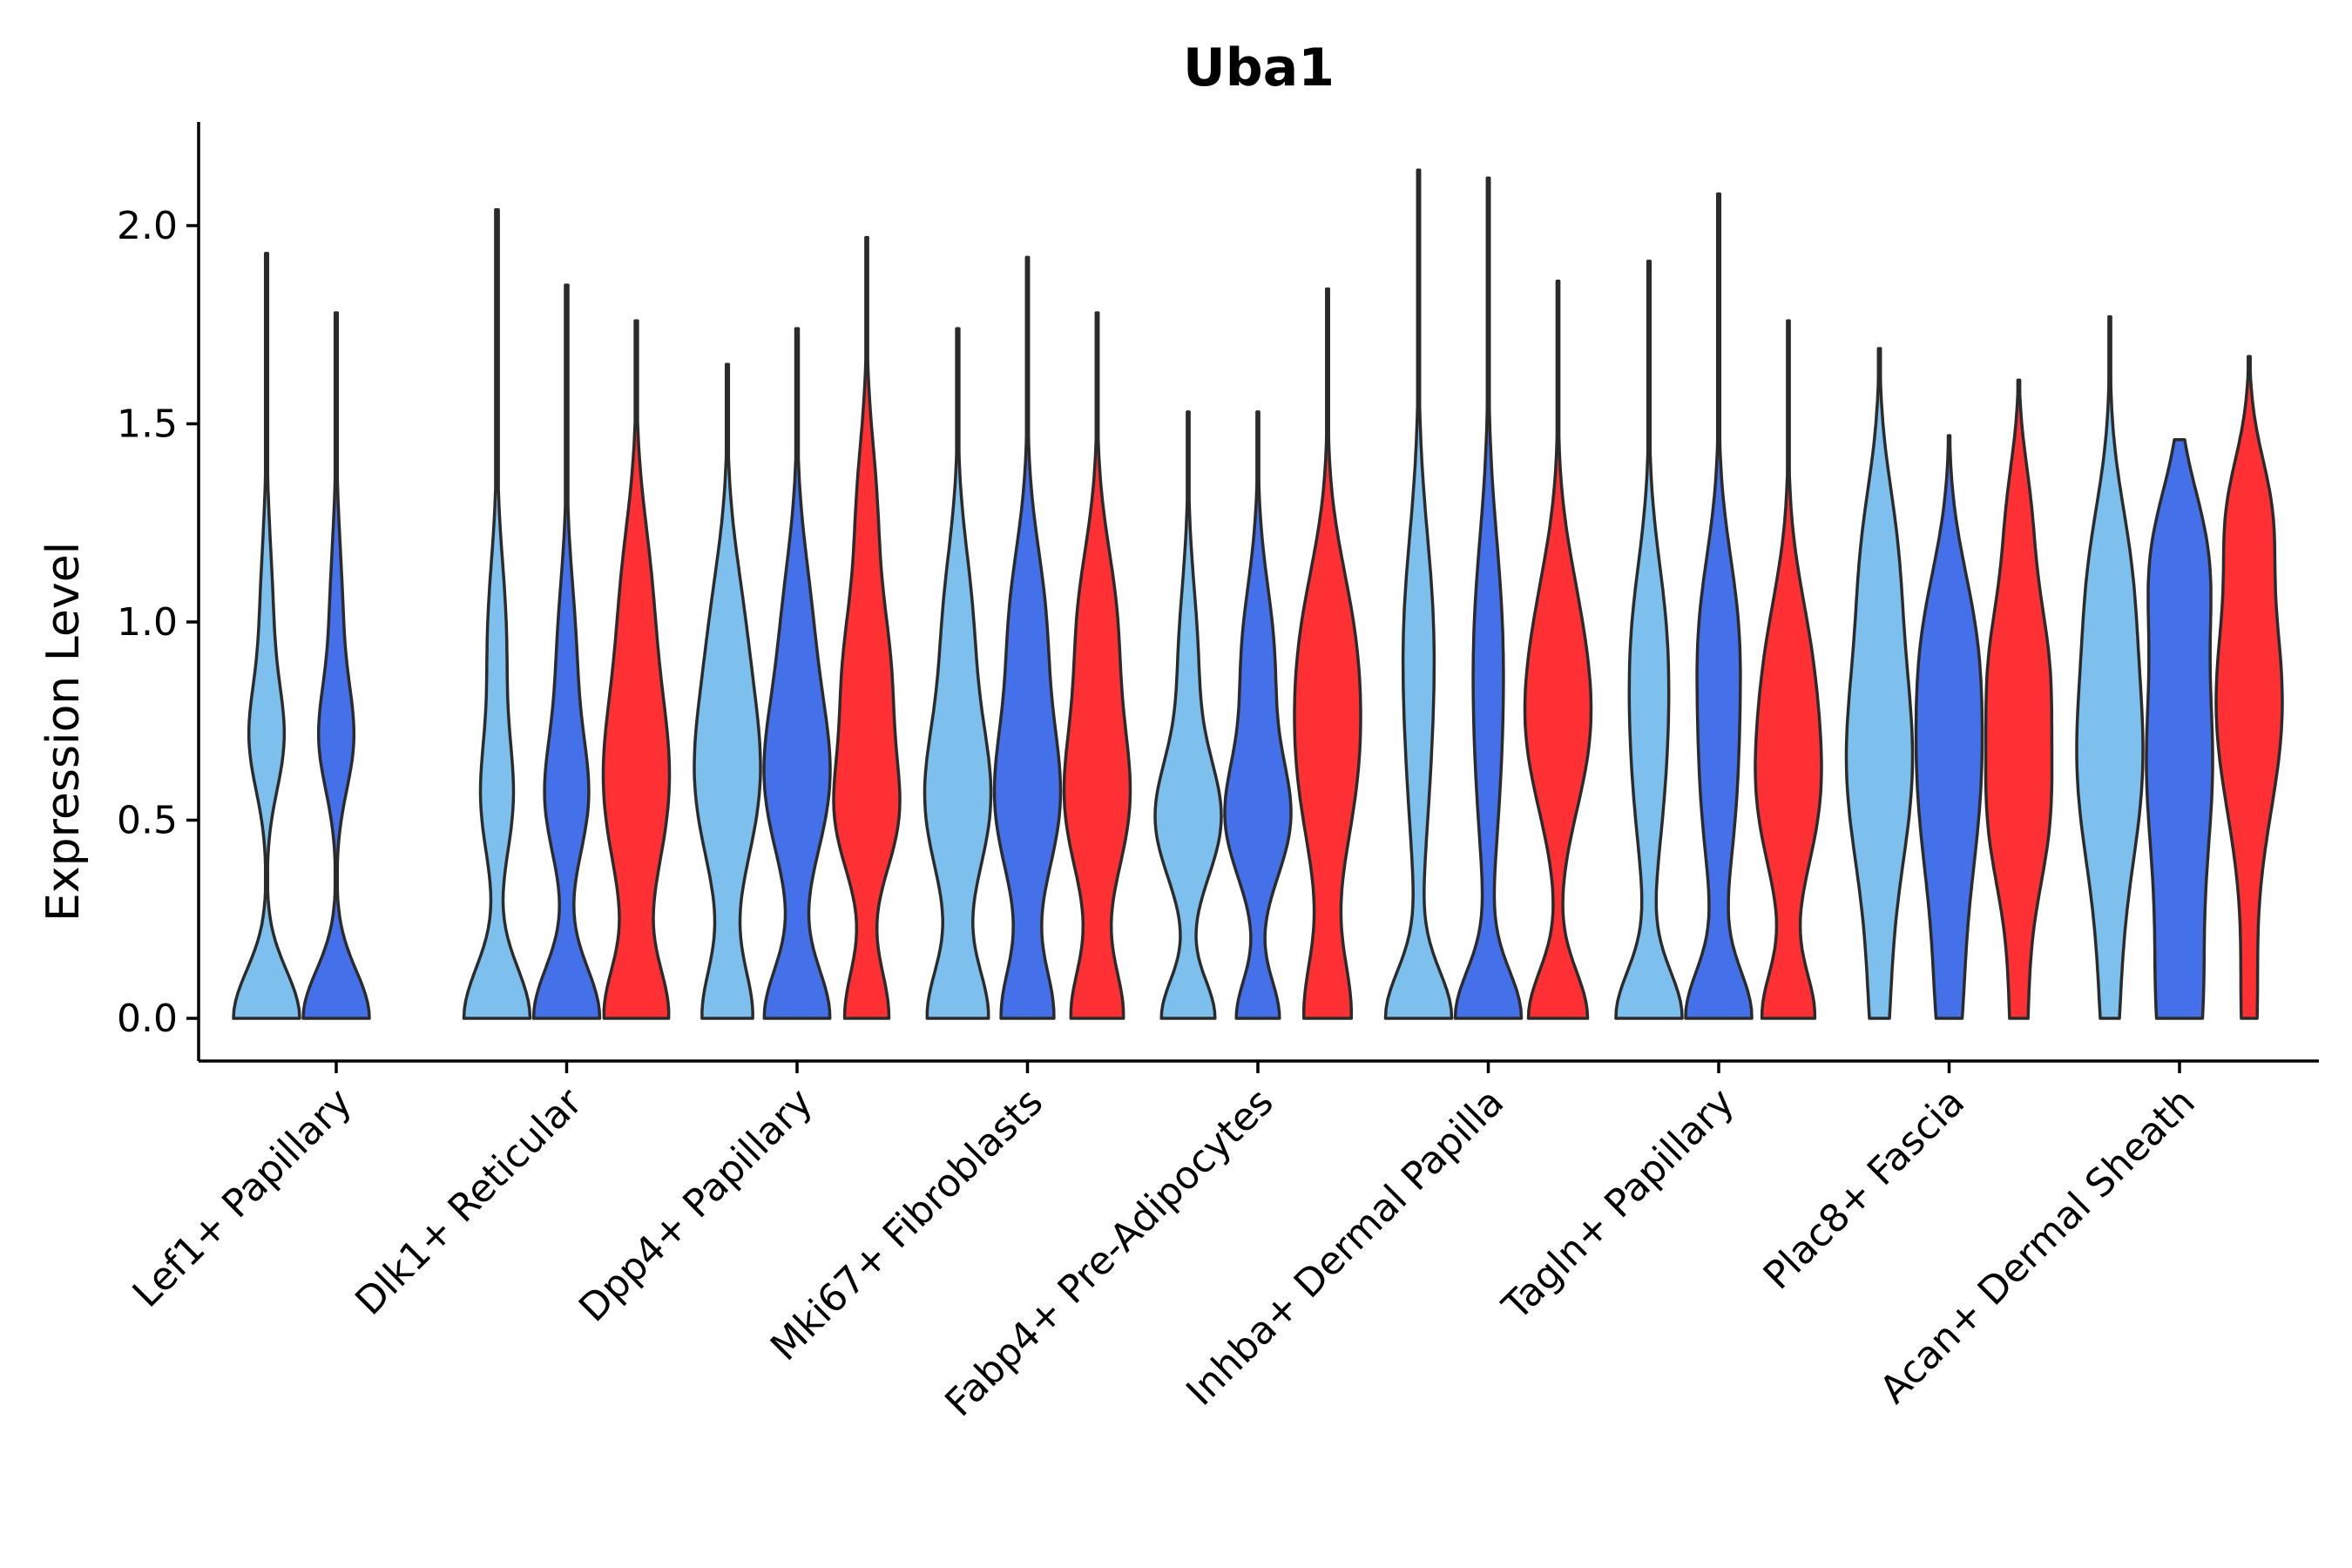  Describe the element at coordinates (147, 226) in the screenshot. I see `y-tick-label: 2.0` at that location.